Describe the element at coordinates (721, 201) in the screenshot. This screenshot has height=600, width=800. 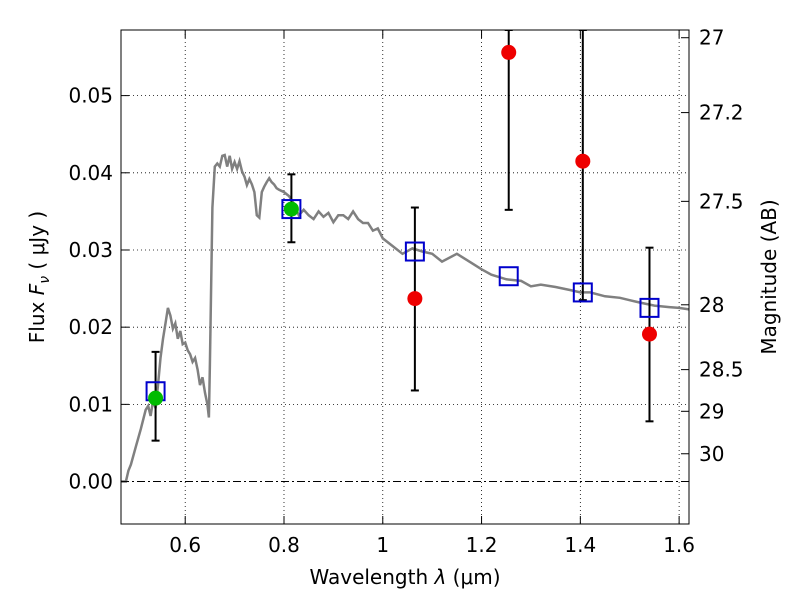
I see `y2-tick-label: 27.5` at that location.